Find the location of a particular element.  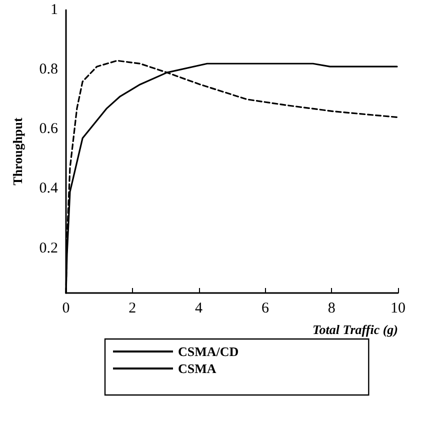

x-tick-label: 6 is located at coordinates (265, 308).